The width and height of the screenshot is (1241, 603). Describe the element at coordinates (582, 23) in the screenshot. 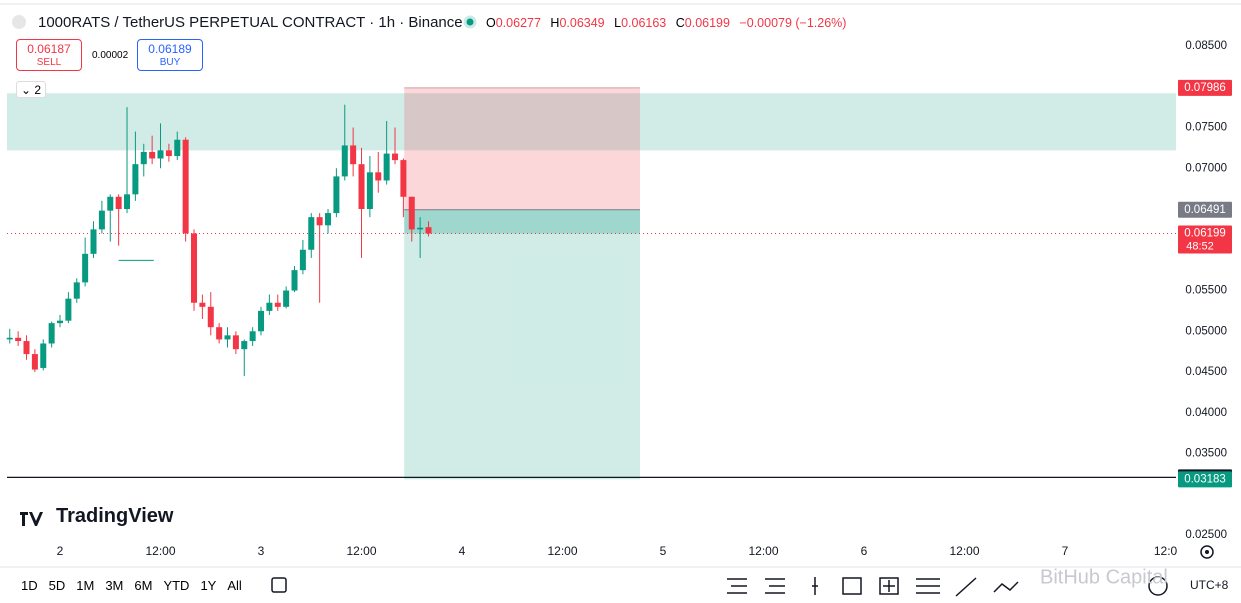

I see `value: 0.06349` at that location.